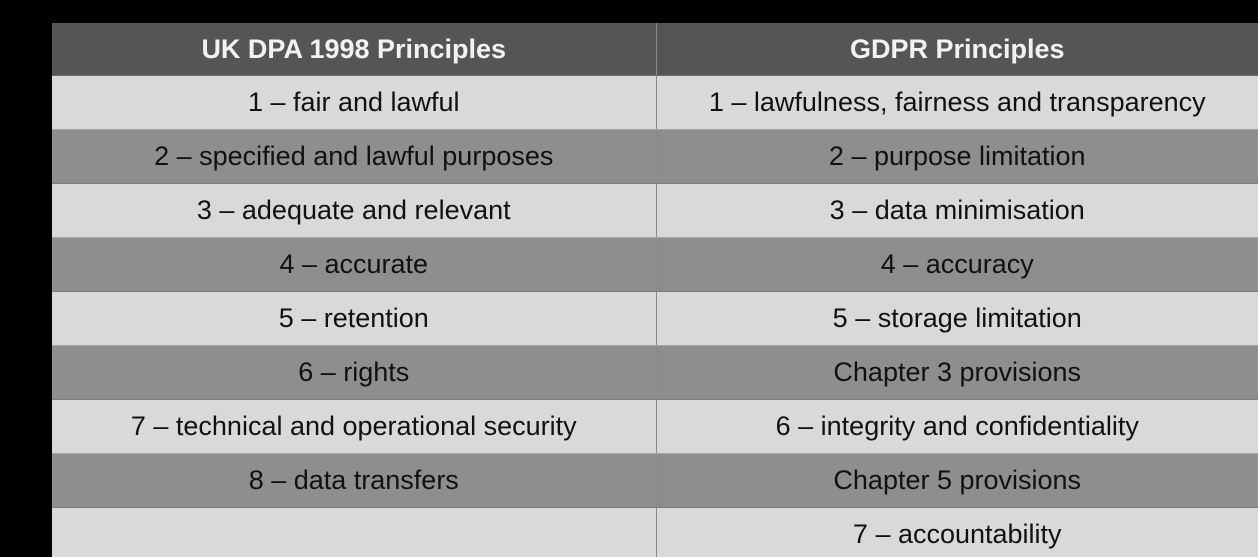 Image resolution: width=1258 pixels, height=557 pixels. I want to click on table-row: 8 – data transfers Chapter 5 provisions, so click(655, 480).